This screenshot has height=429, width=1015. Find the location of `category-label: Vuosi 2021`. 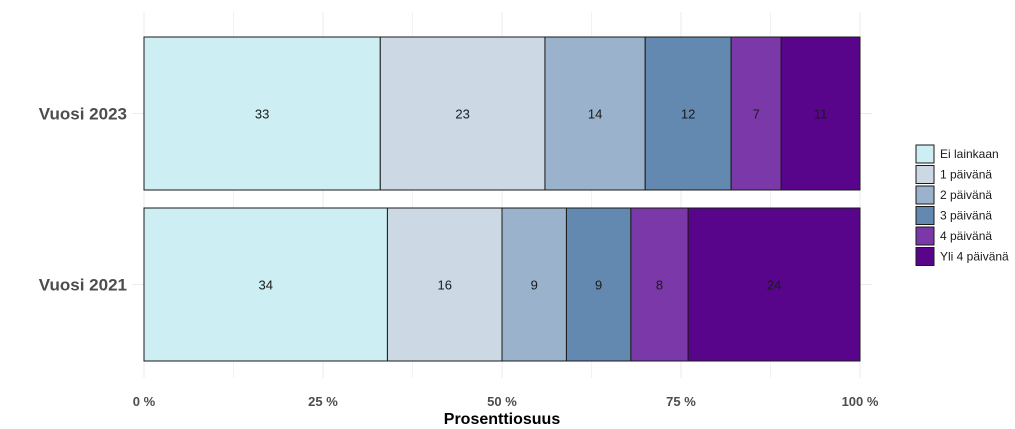

category-label: Vuosi 2021 is located at coordinates (83, 285).